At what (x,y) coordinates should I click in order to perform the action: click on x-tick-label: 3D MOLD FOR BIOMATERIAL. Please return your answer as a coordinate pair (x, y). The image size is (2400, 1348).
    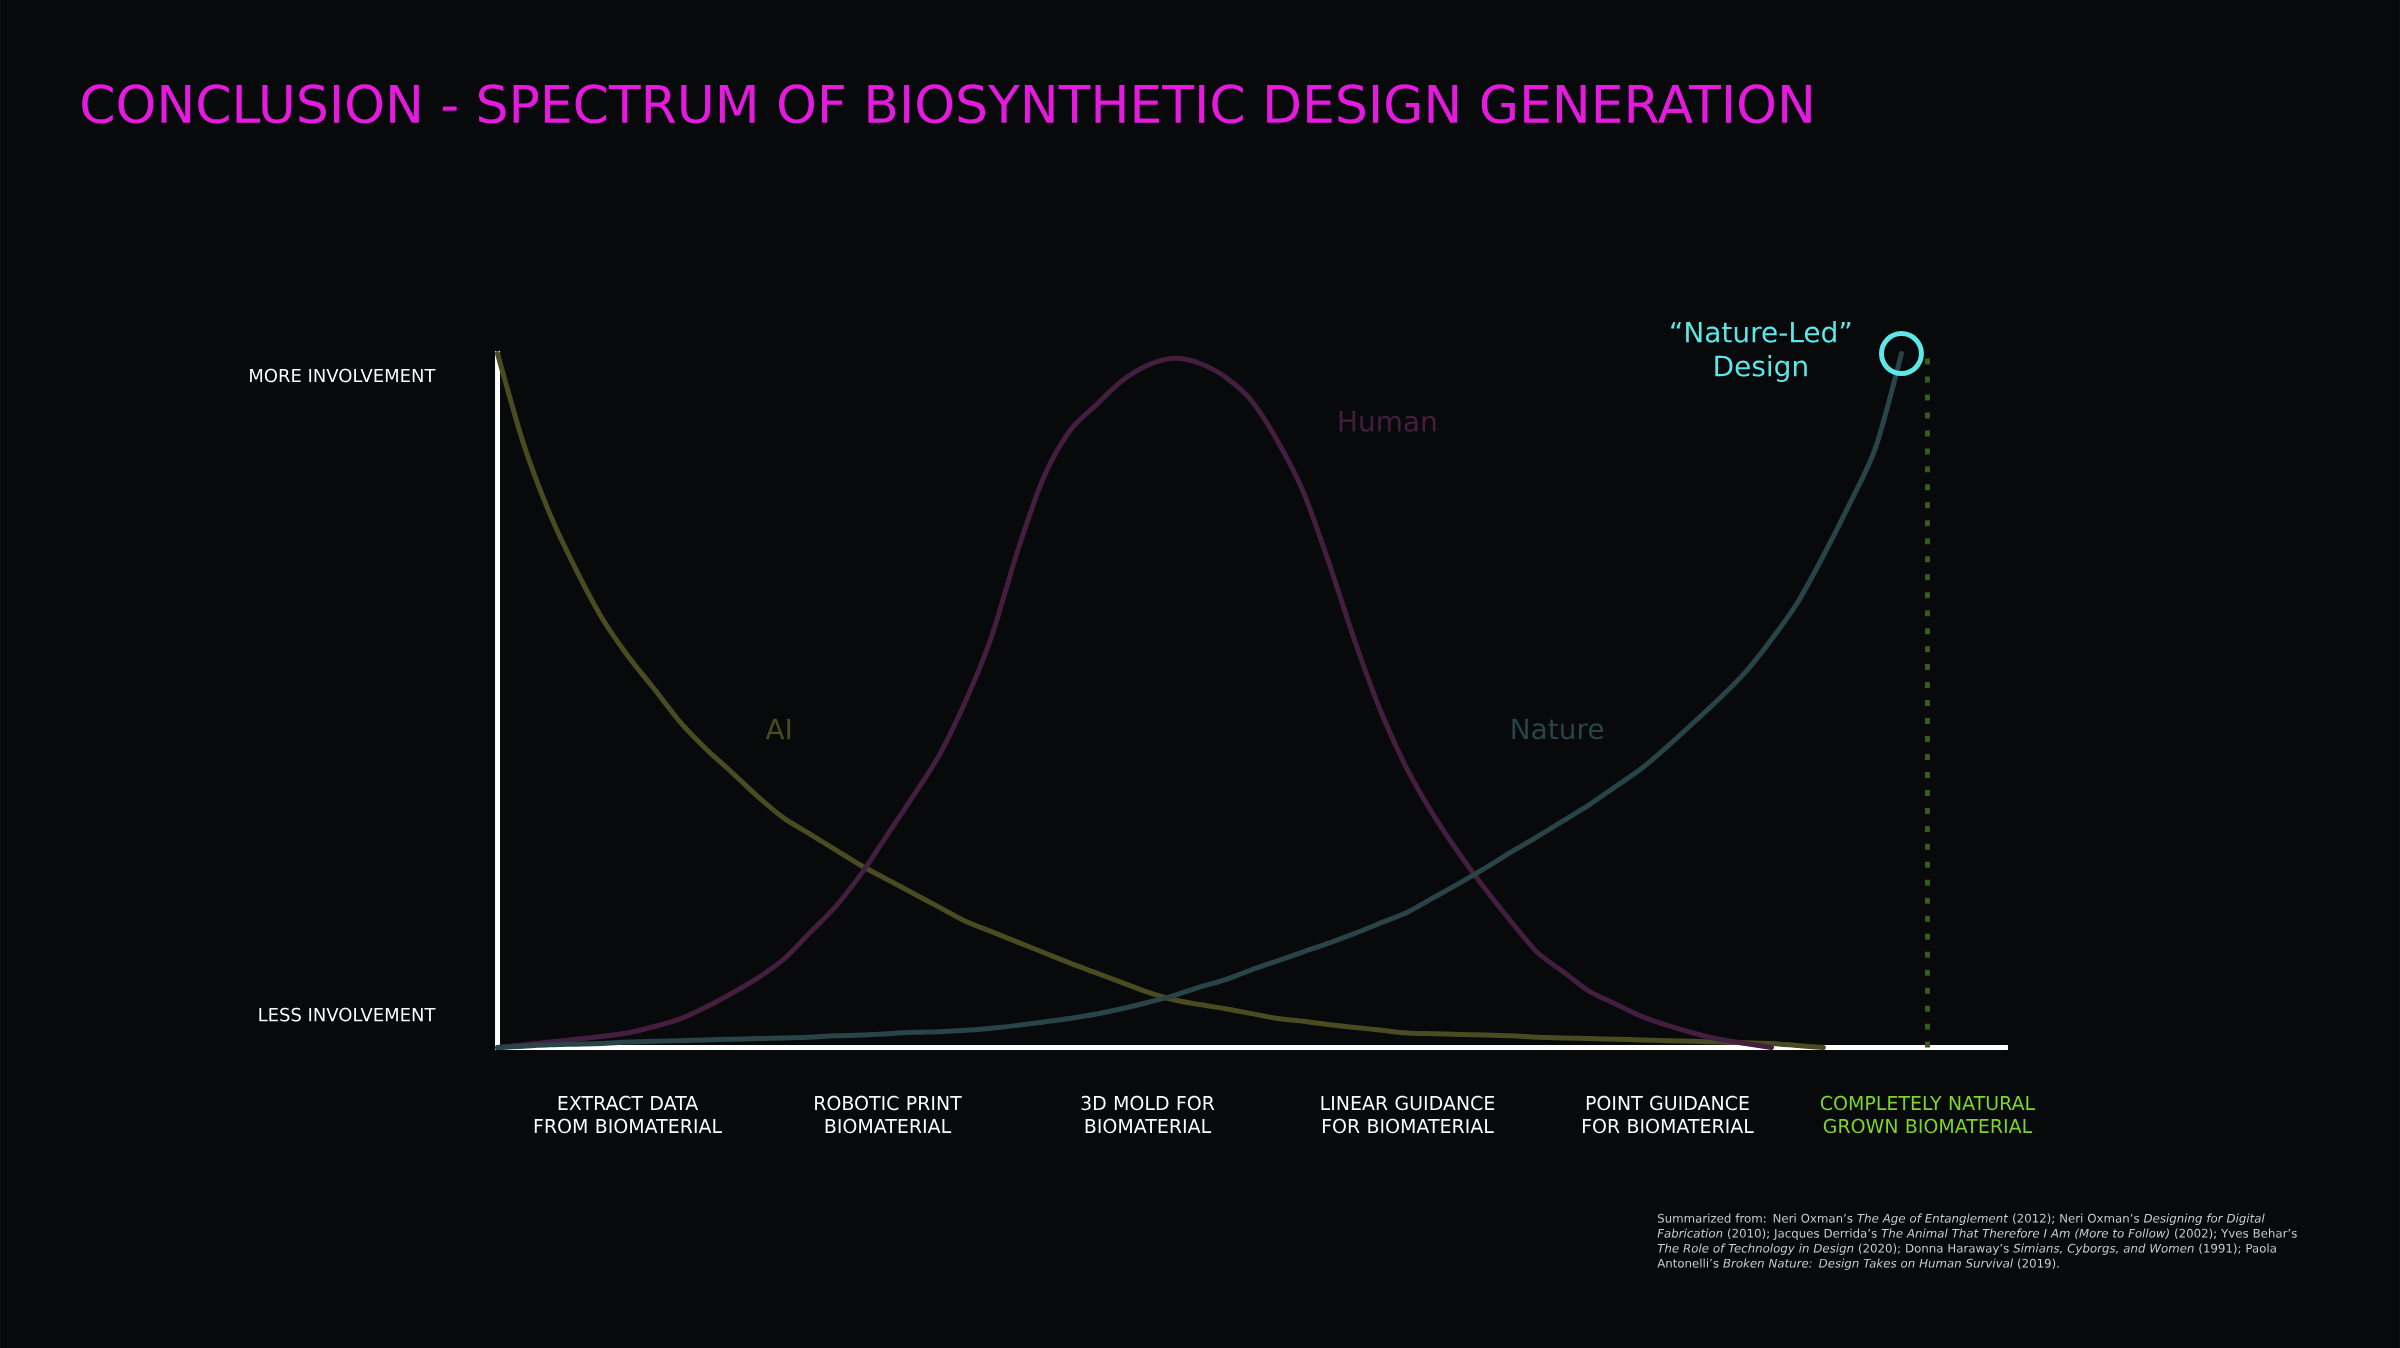
    Looking at the image, I should click on (1148, 1114).